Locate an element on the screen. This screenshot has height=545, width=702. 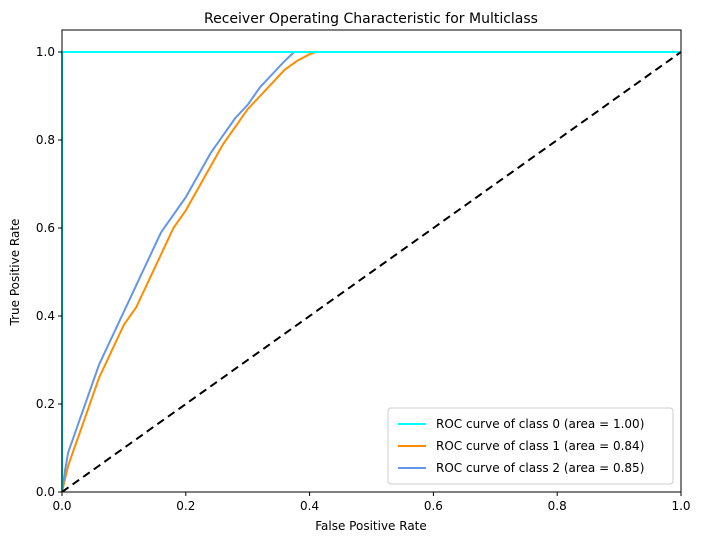
y-tick-label: 0.4 is located at coordinates (45, 316).